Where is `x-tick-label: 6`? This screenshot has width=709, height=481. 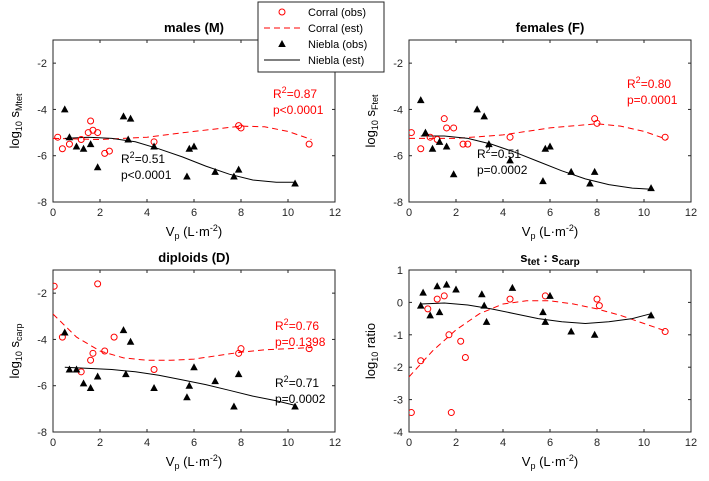 x-tick-label: 6 is located at coordinates (194, 443).